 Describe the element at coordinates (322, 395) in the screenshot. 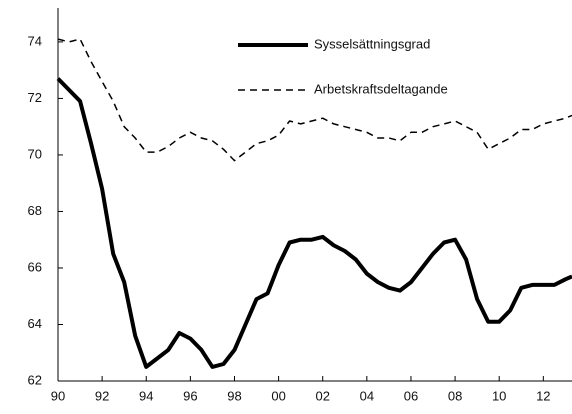

I see `x-tick-label: 02` at that location.